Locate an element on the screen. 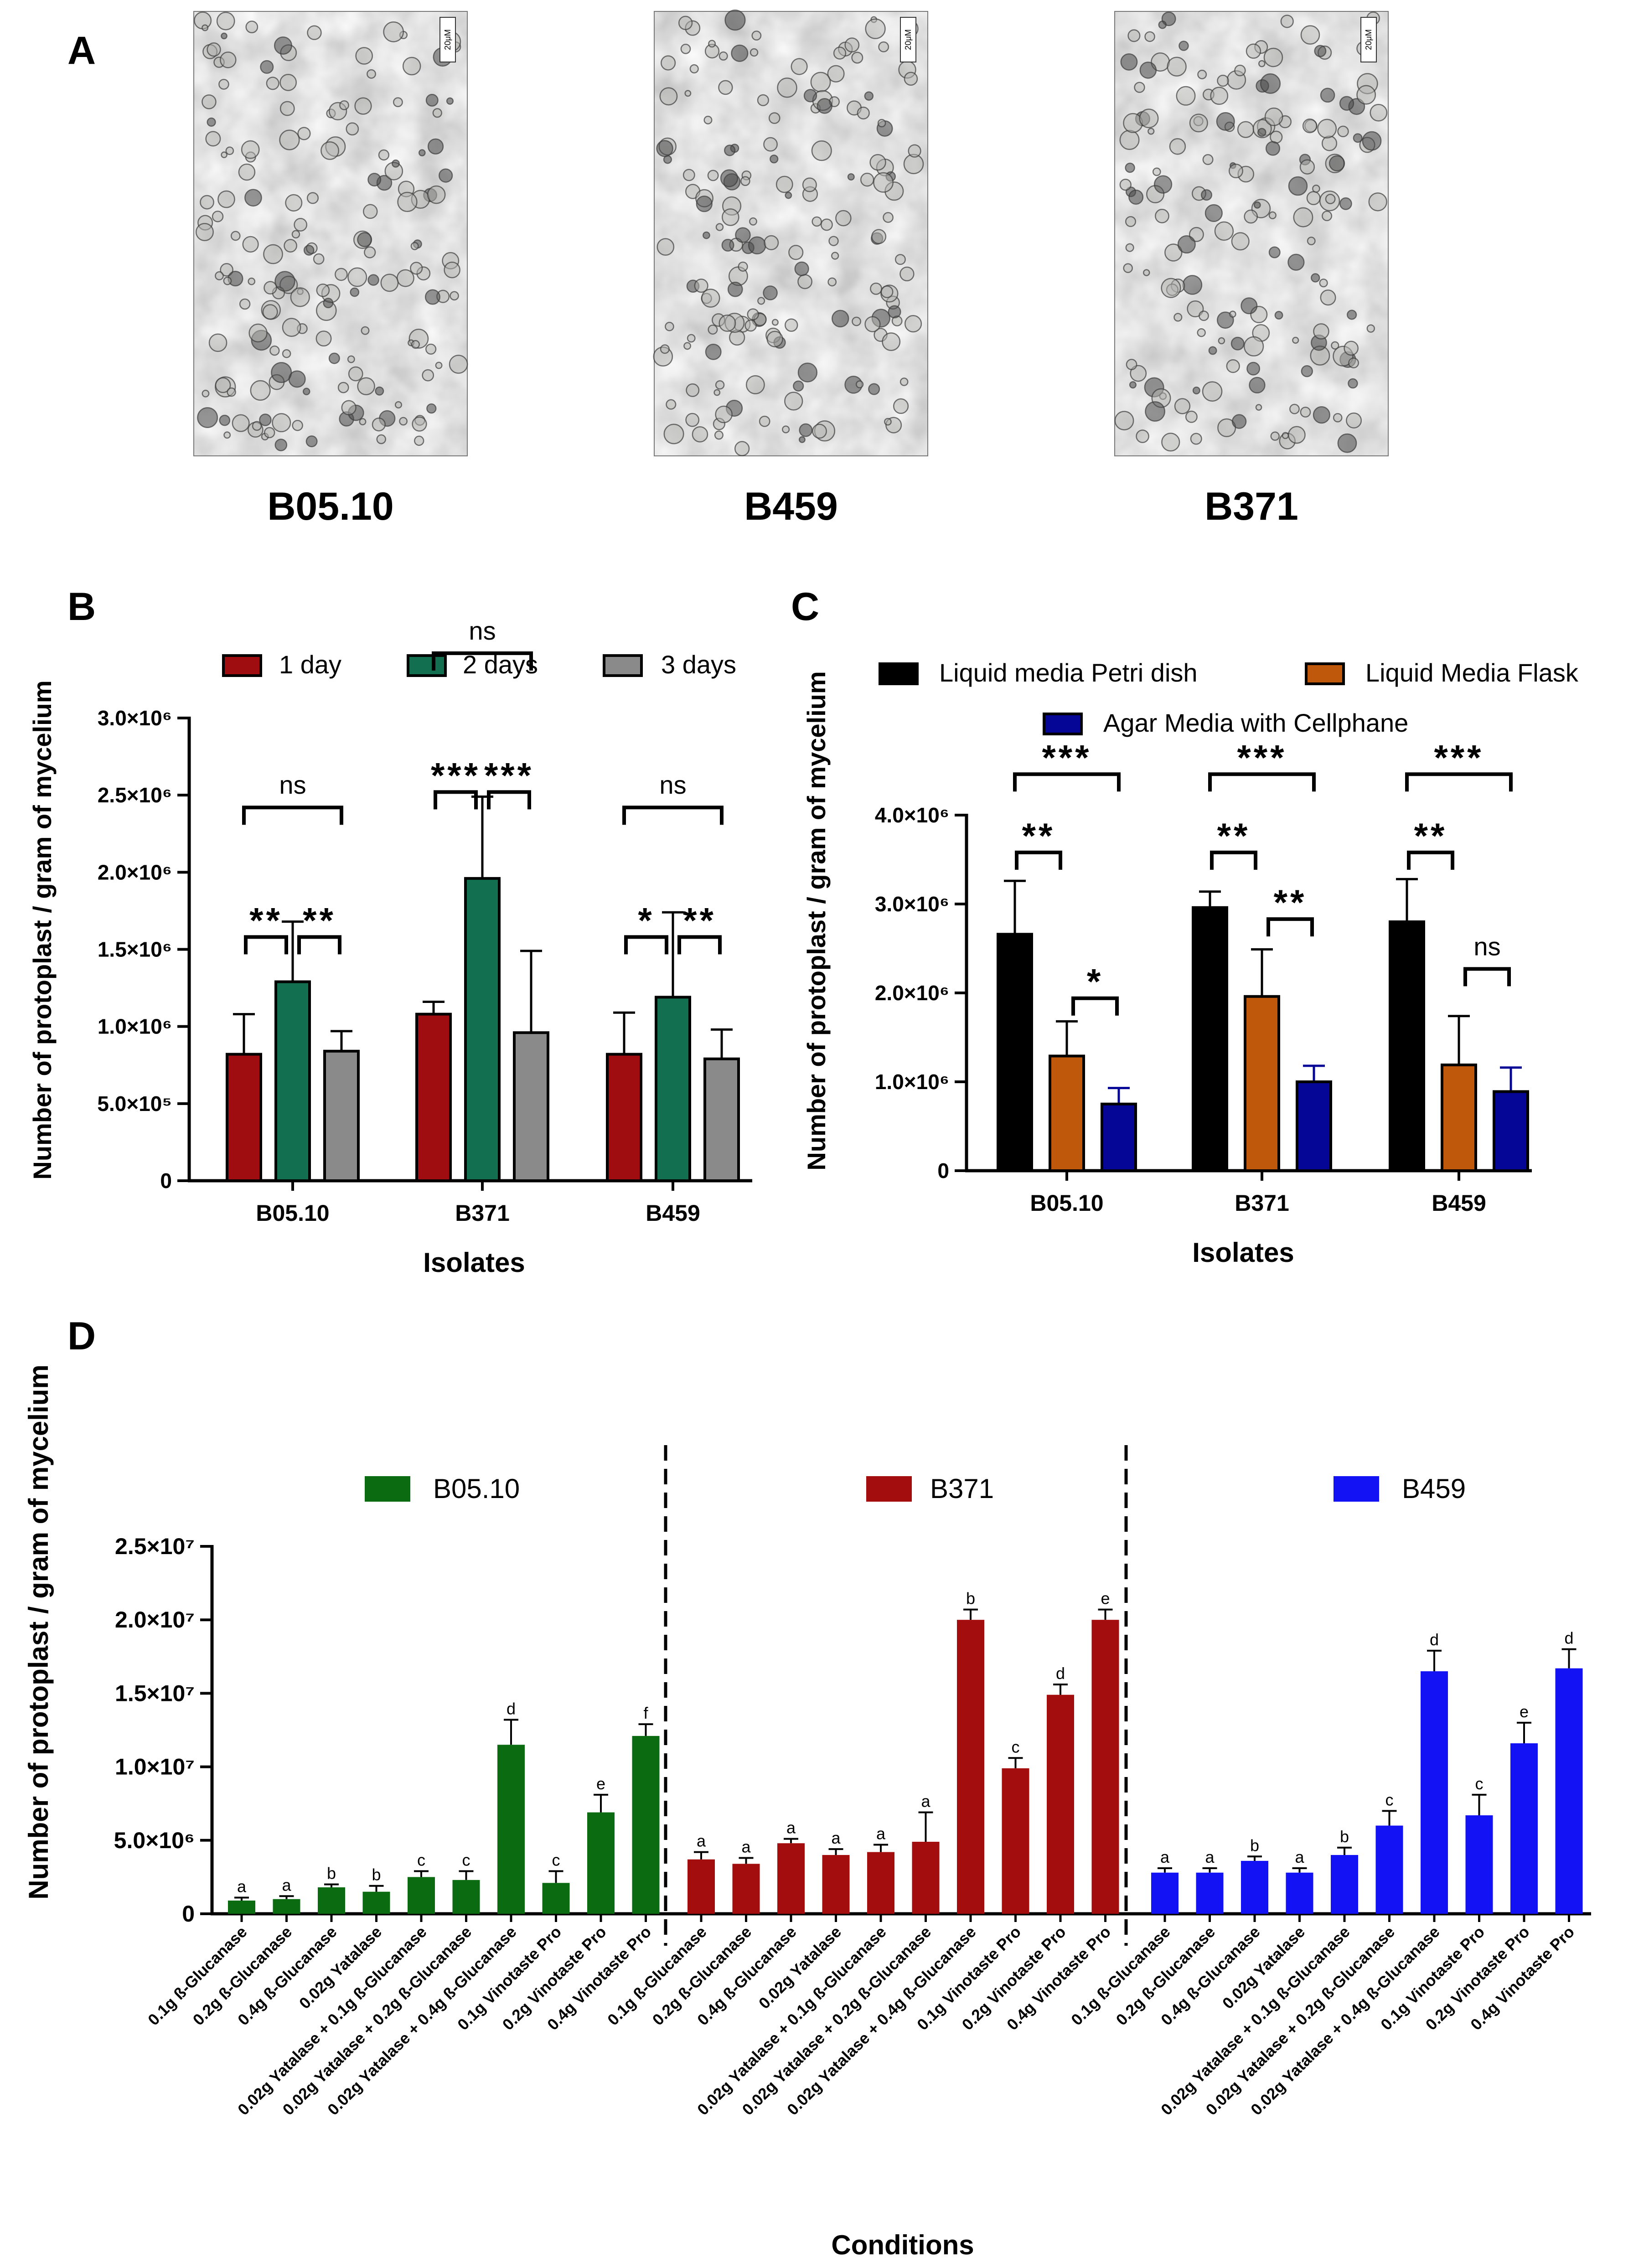 The height and width of the screenshot is (2268, 1649). significance-letter: e is located at coordinates (1106, 1598).